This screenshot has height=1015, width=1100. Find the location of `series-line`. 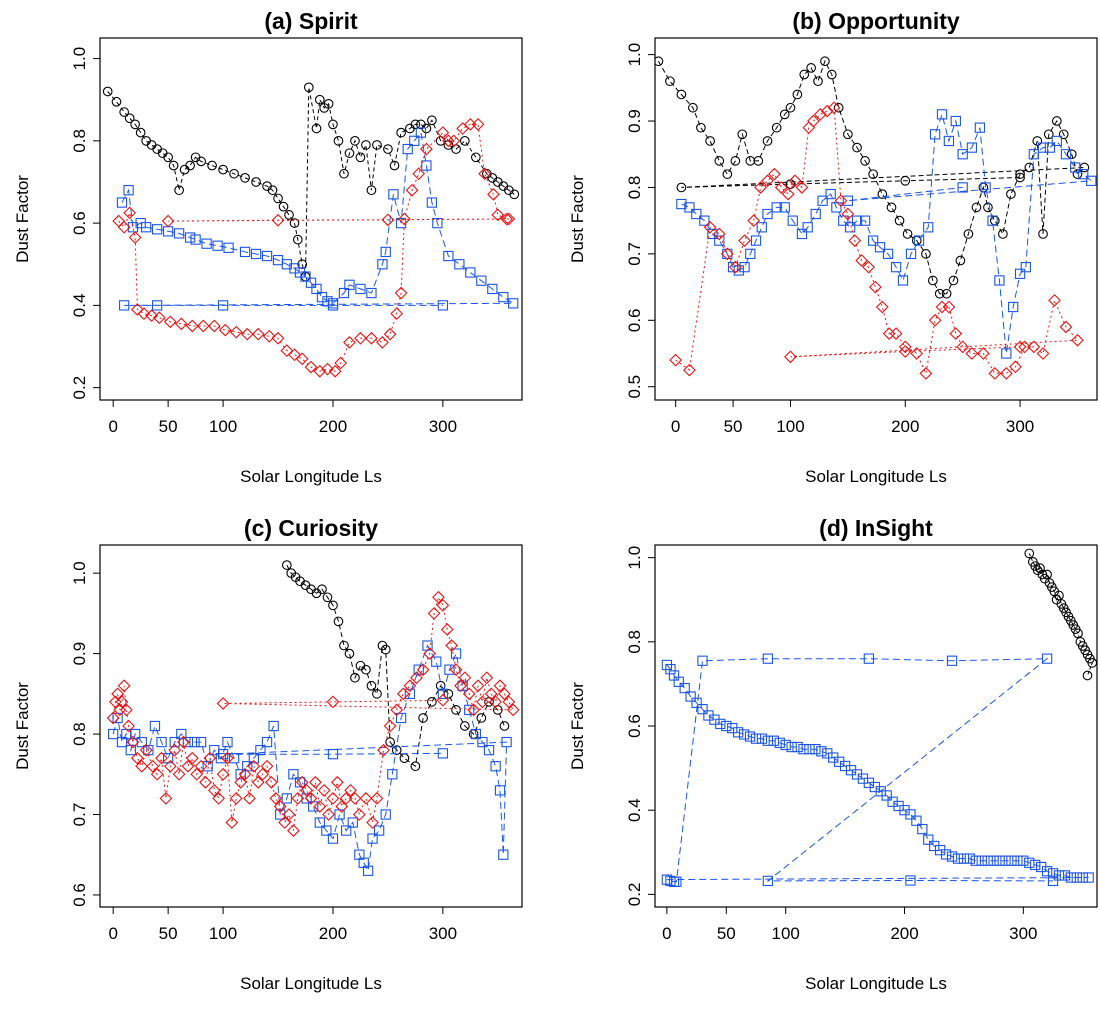

series-line is located at coordinates (887, 233).